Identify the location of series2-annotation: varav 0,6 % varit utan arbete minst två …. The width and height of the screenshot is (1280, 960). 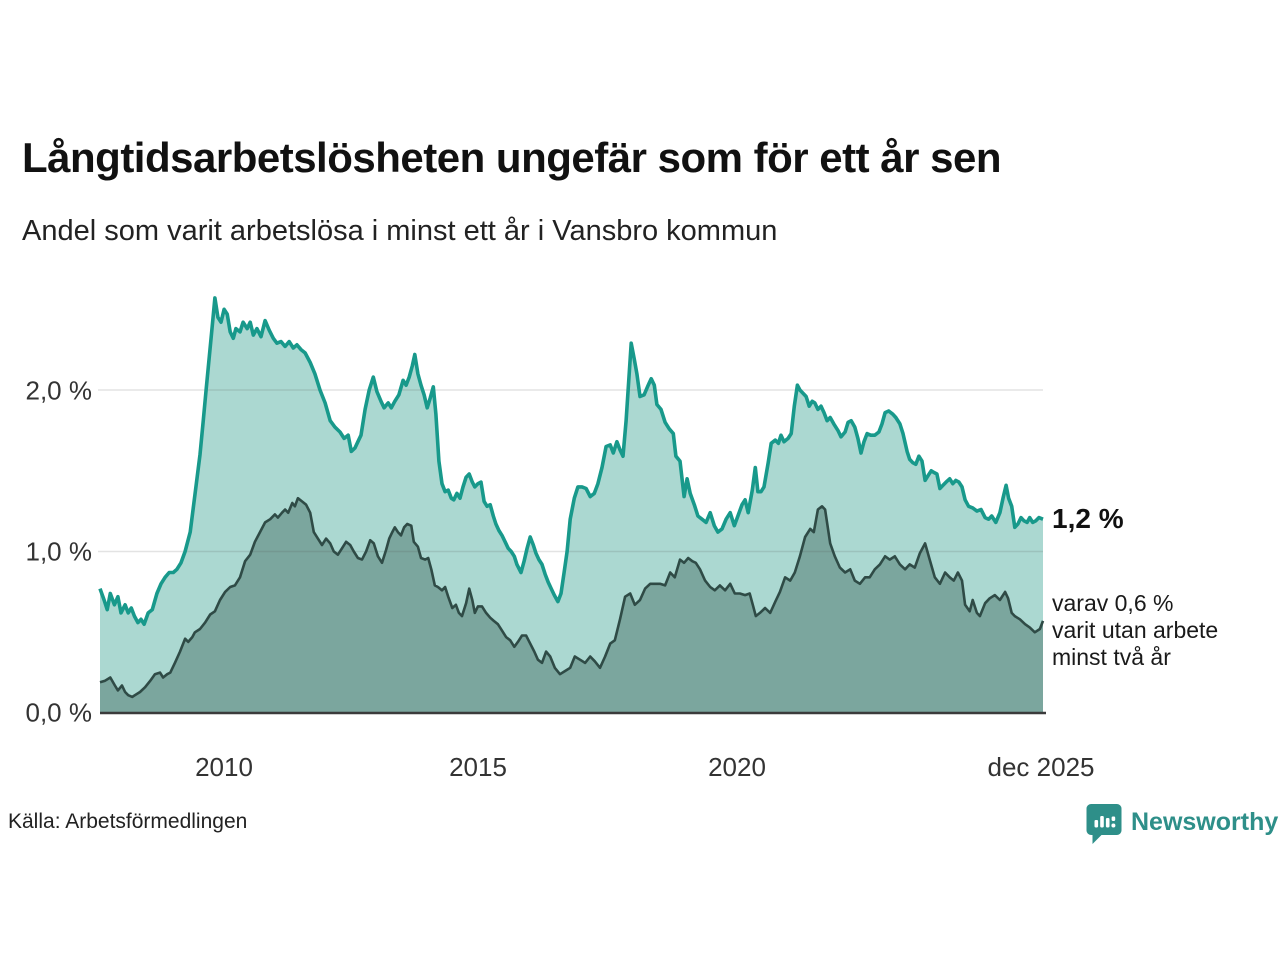
(1135, 630).